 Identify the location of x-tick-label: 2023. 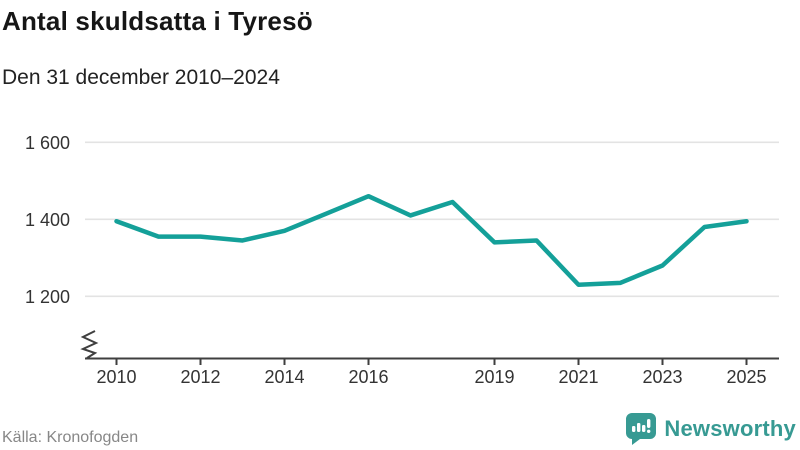
(662, 377).